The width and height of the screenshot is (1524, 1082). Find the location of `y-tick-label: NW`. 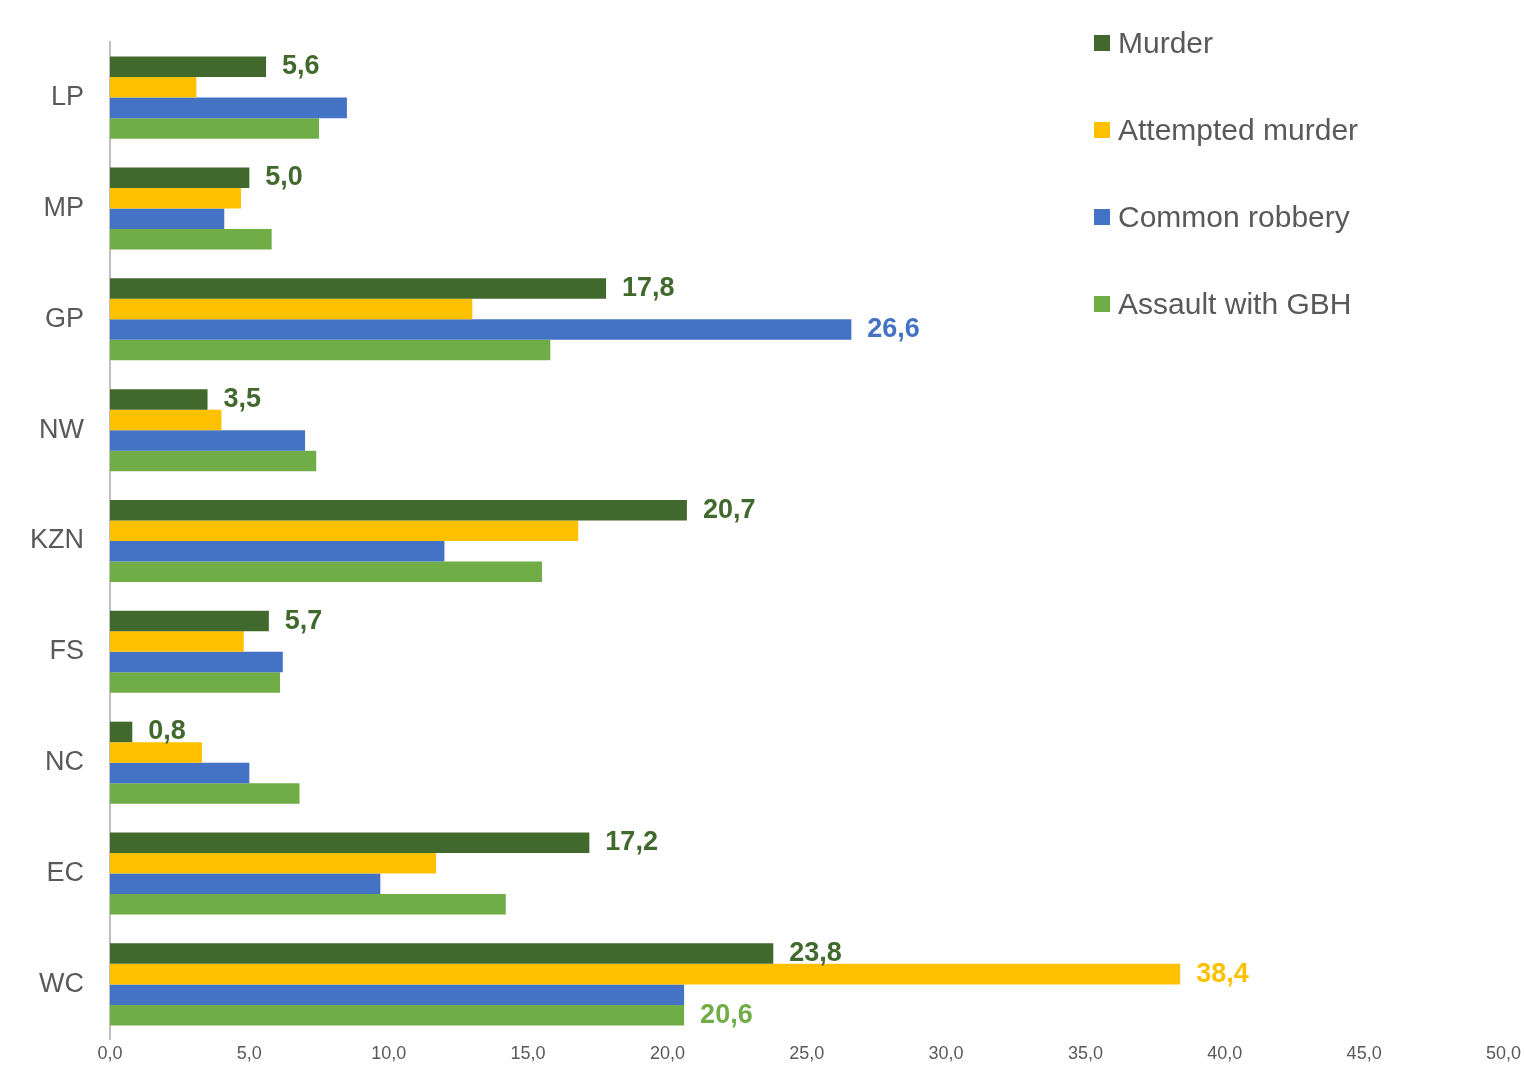

y-tick-label: NW is located at coordinates (62, 428).